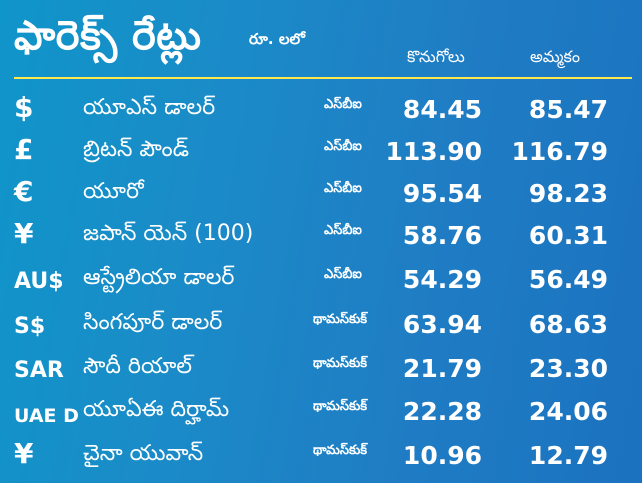 The width and height of the screenshot is (642, 483). I want to click on rate-row-sgd: S$ సింగపూర్ డాలర్ థామస్‌కుక్ 63.94 68.63, so click(321, 324).